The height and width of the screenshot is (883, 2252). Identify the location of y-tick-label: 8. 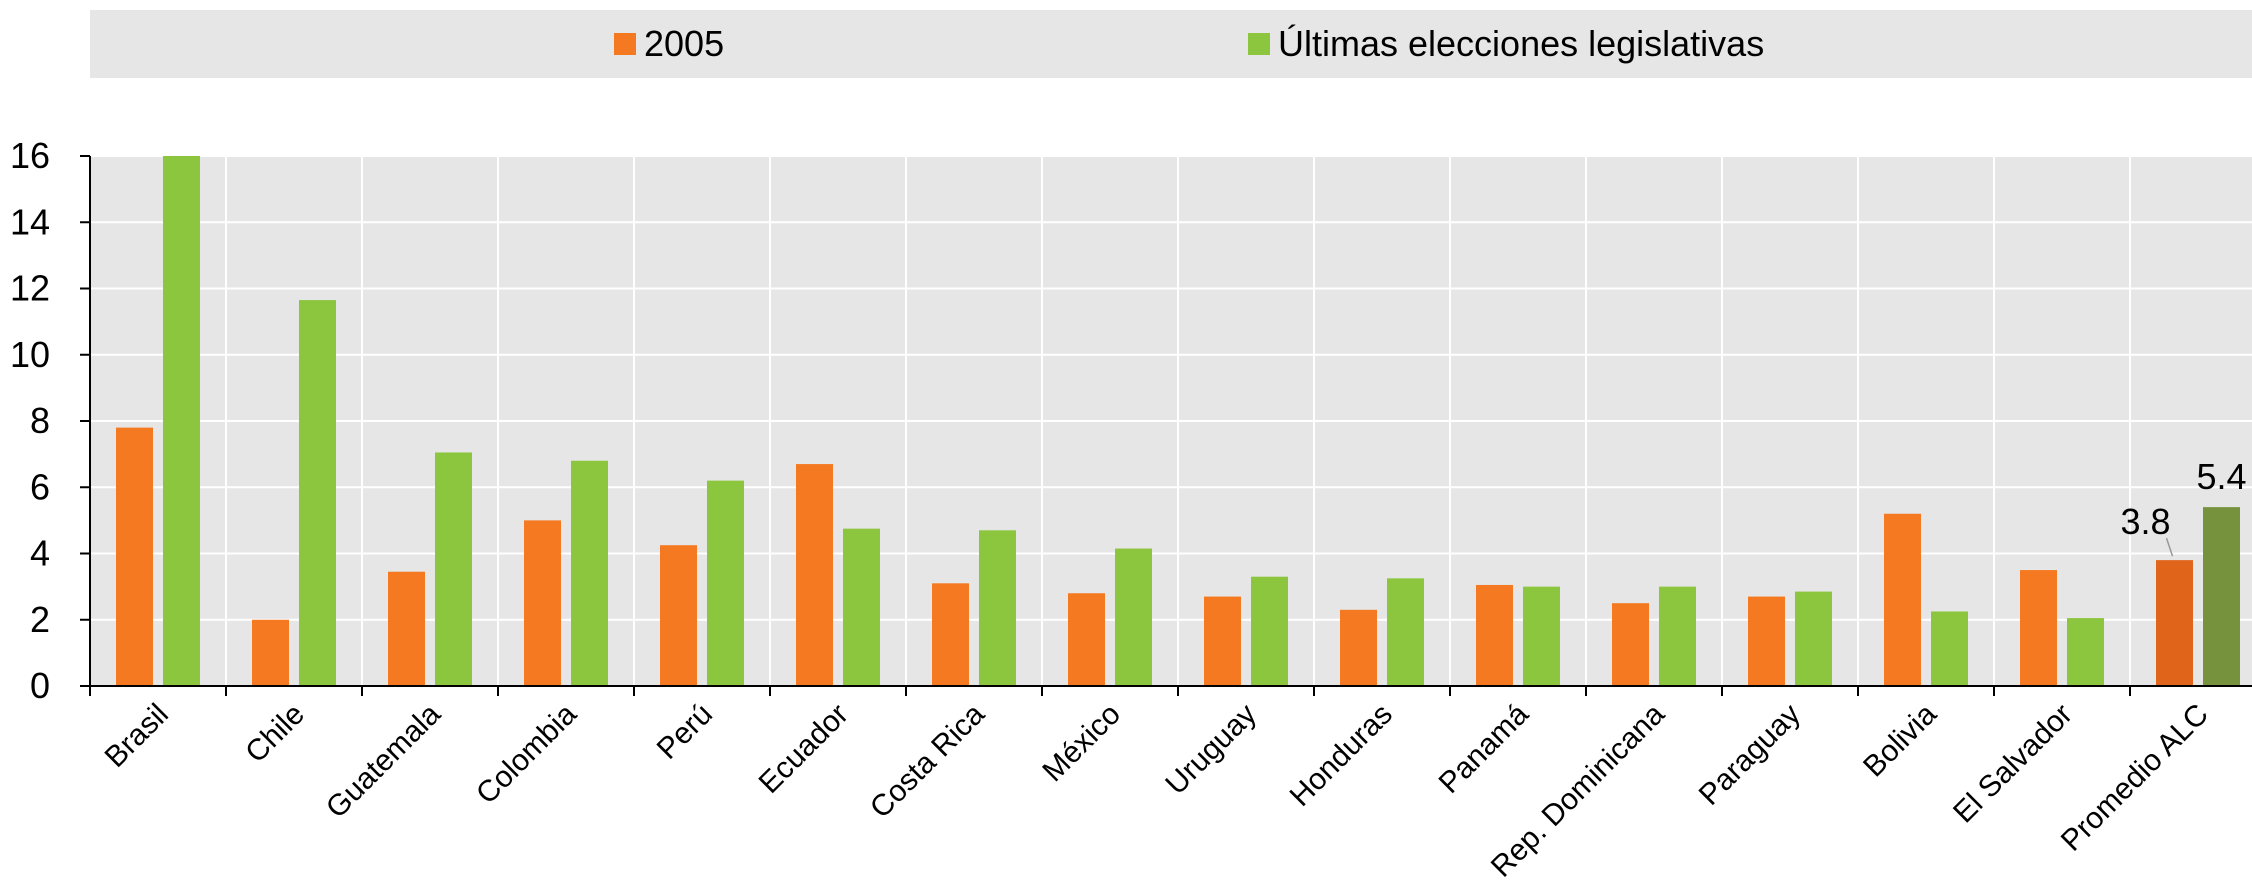
(40, 420).